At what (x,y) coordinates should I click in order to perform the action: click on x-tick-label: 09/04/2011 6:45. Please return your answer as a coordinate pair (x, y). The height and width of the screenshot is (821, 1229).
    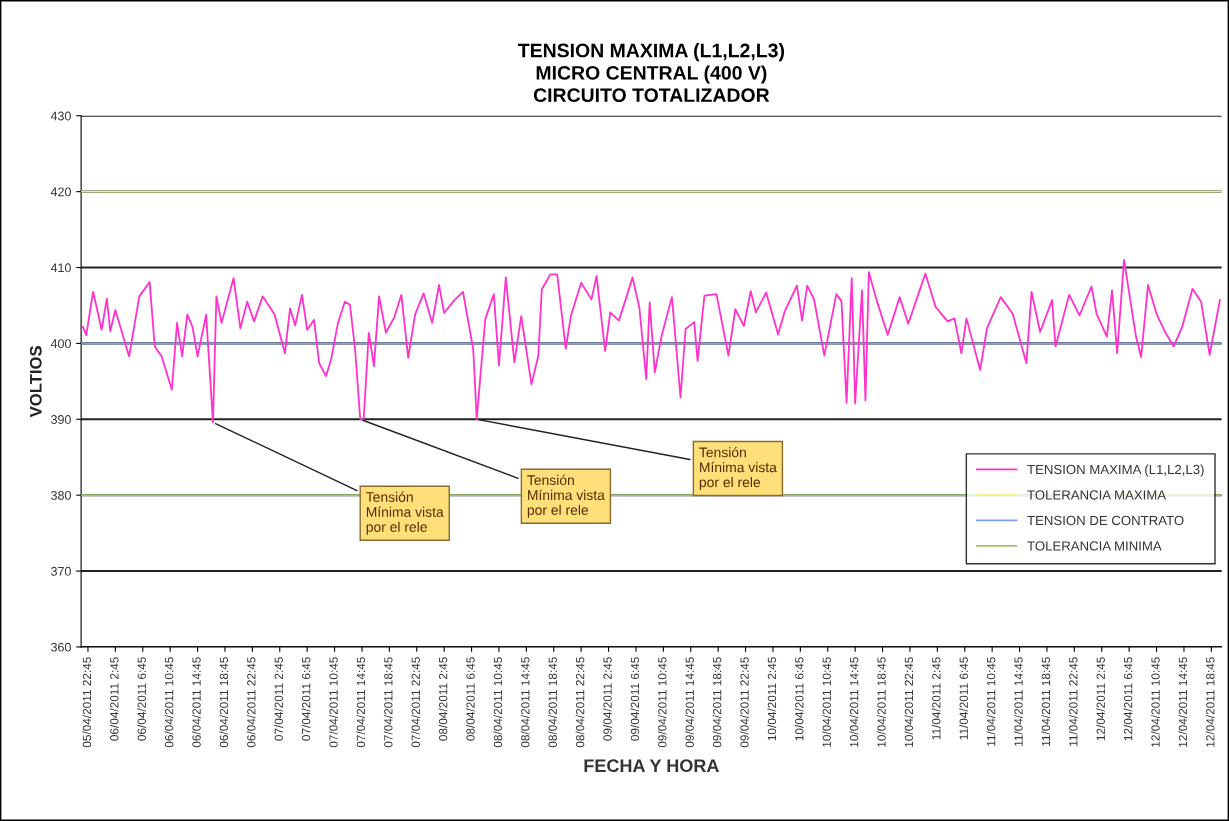
    Looking at the image, I should click on (635, 699).